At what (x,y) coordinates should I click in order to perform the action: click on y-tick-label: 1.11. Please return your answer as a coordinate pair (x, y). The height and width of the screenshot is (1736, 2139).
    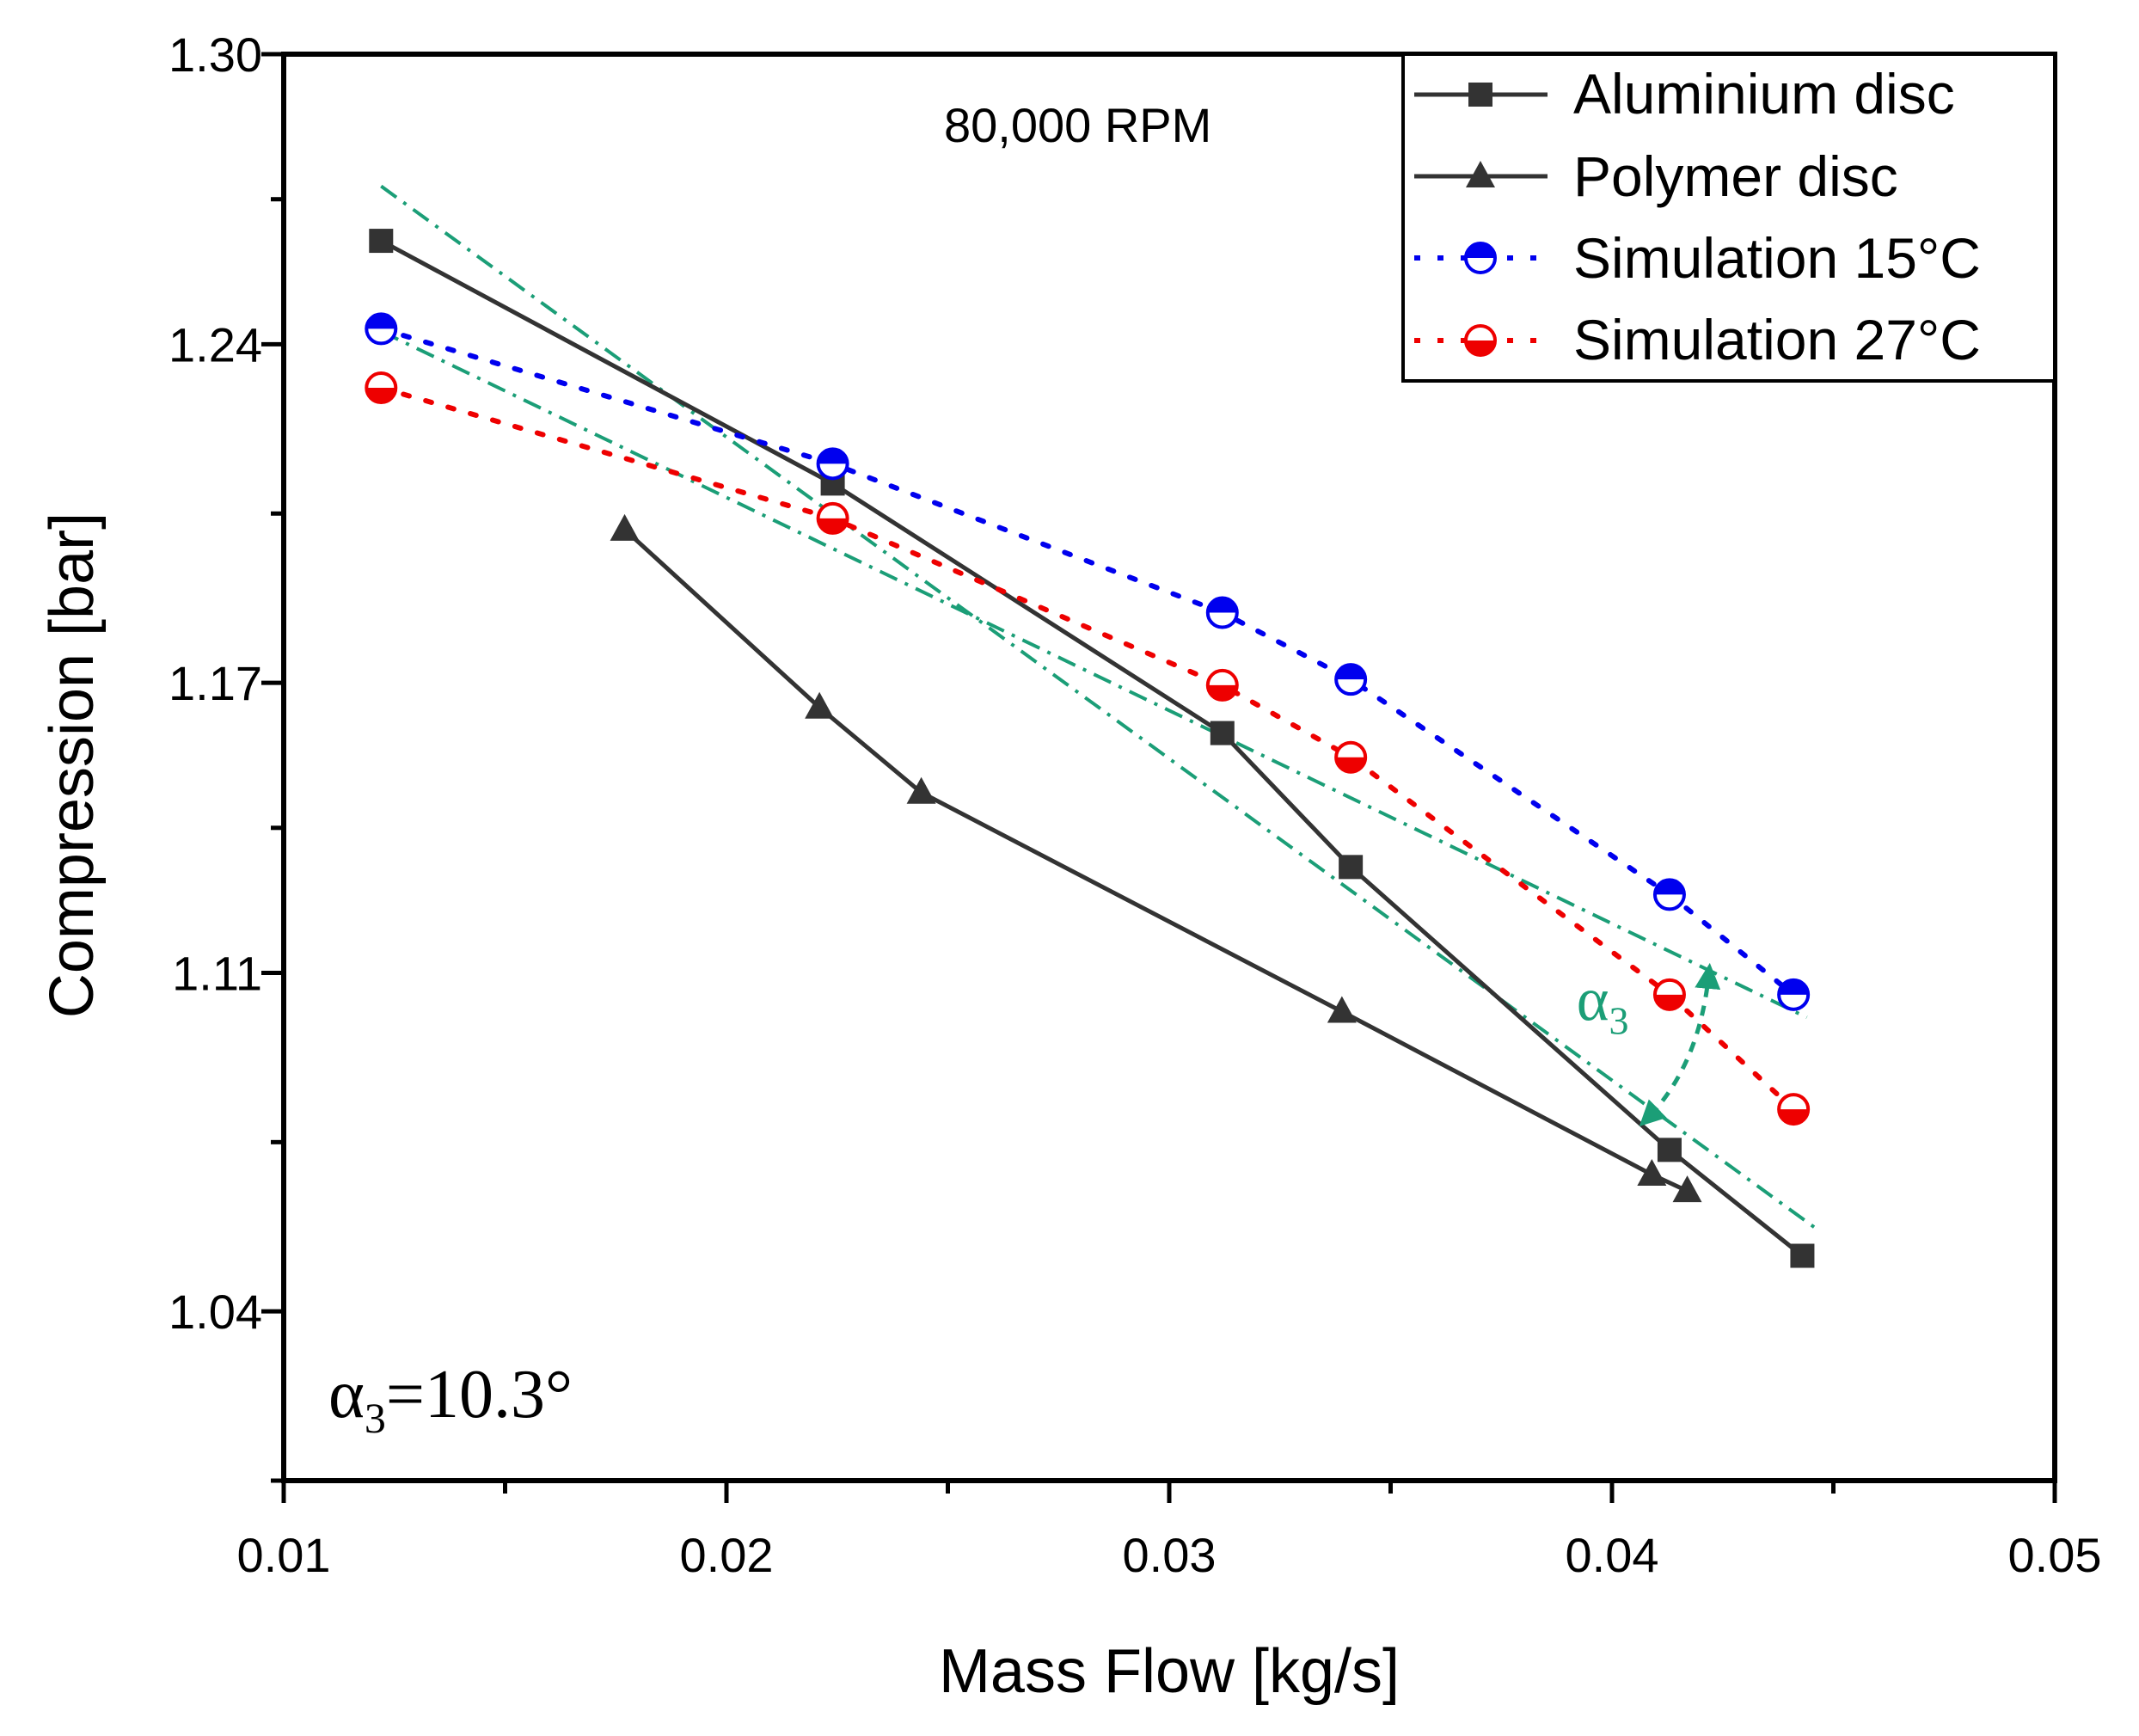
    Looking at the image, I should click on (217, 974).